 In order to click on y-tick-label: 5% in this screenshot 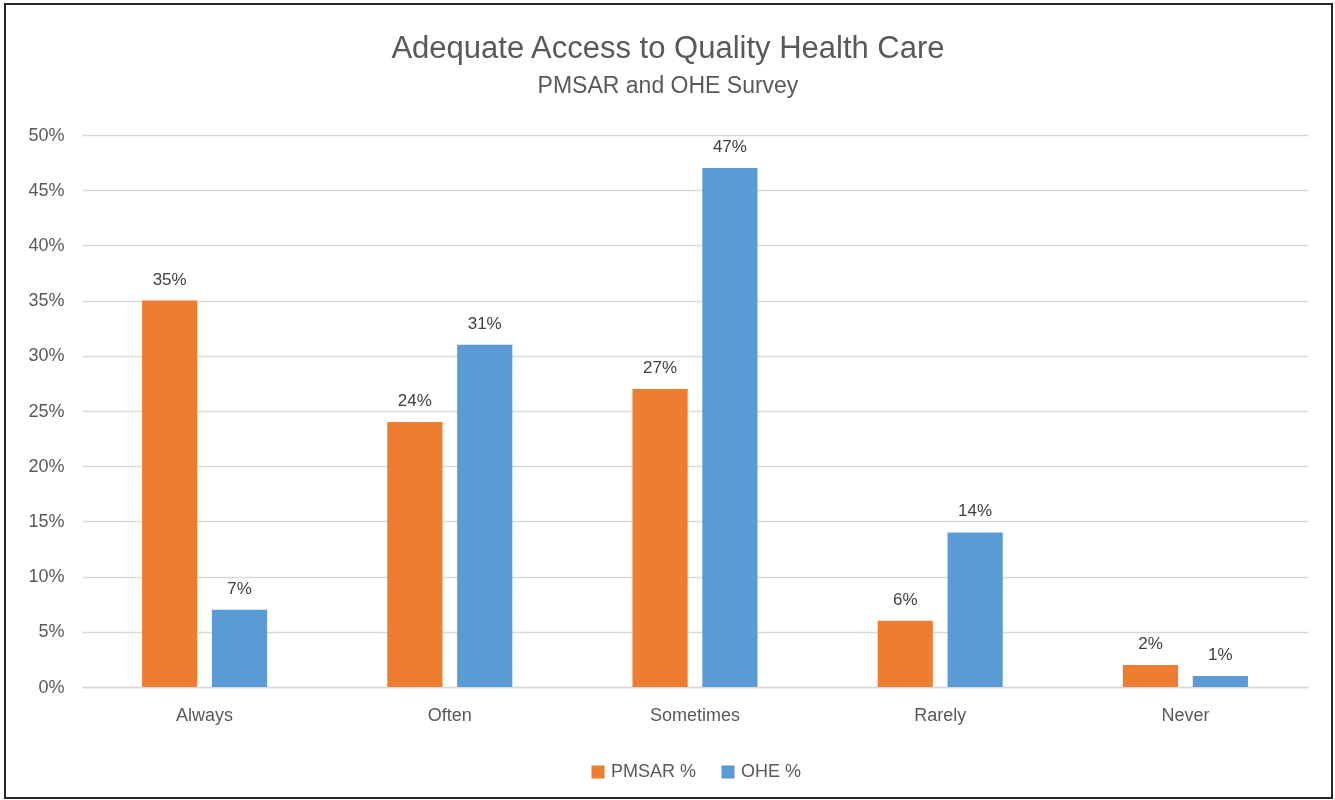, I will do `click(51, 631)`.